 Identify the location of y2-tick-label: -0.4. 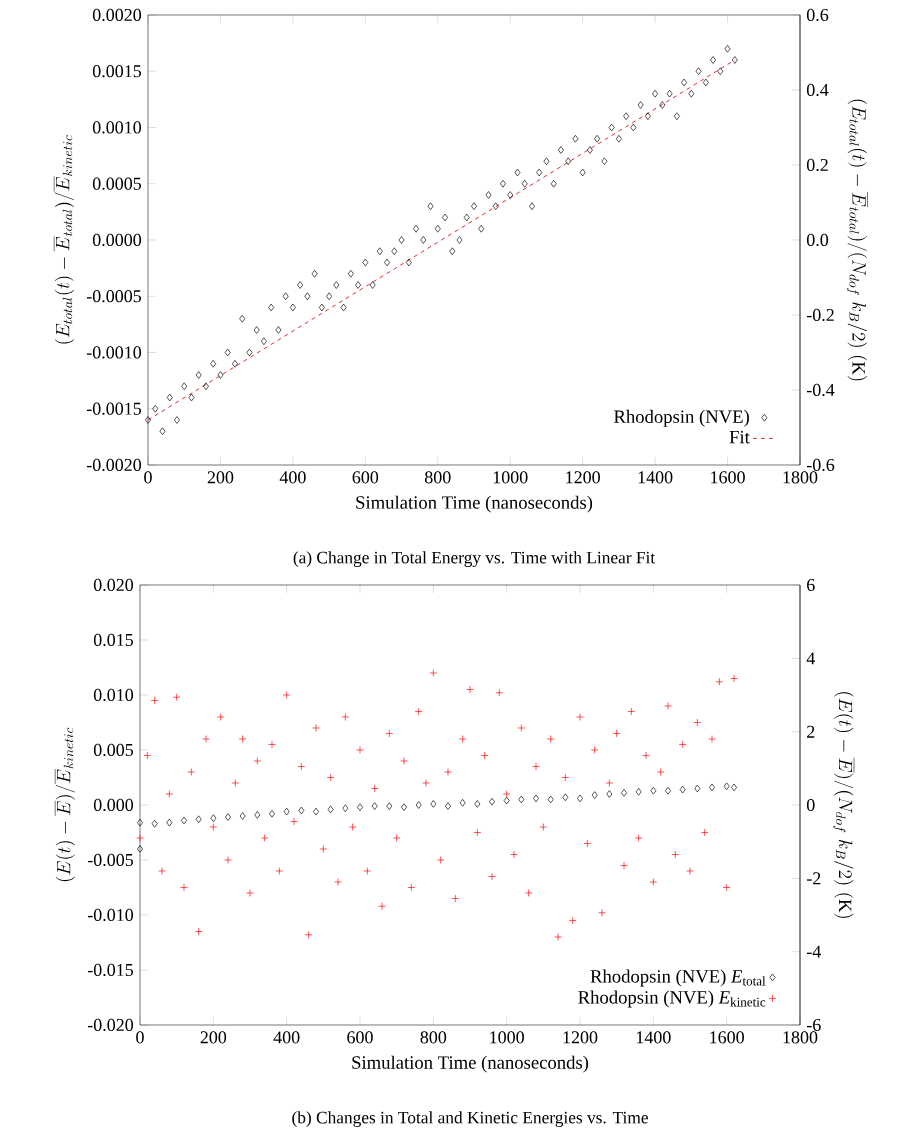
(820, 390).